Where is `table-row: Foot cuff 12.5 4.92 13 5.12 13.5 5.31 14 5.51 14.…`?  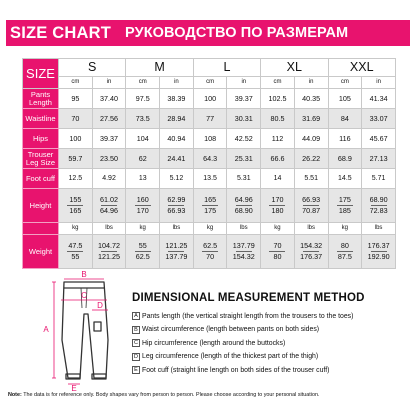
table-row: Foot cuff 12.5 4.92 13 5.12 13.5 5.31 14 5.51 14.… is located at coordinates (209, 178).